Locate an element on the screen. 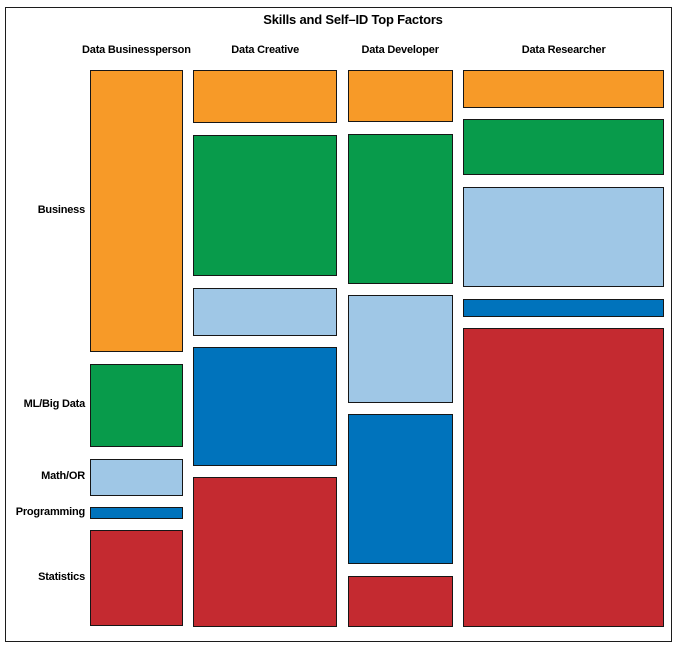 This screenshot has height=651, width=677. column-header-3: Data Developer is located at coordinates (400, 50).